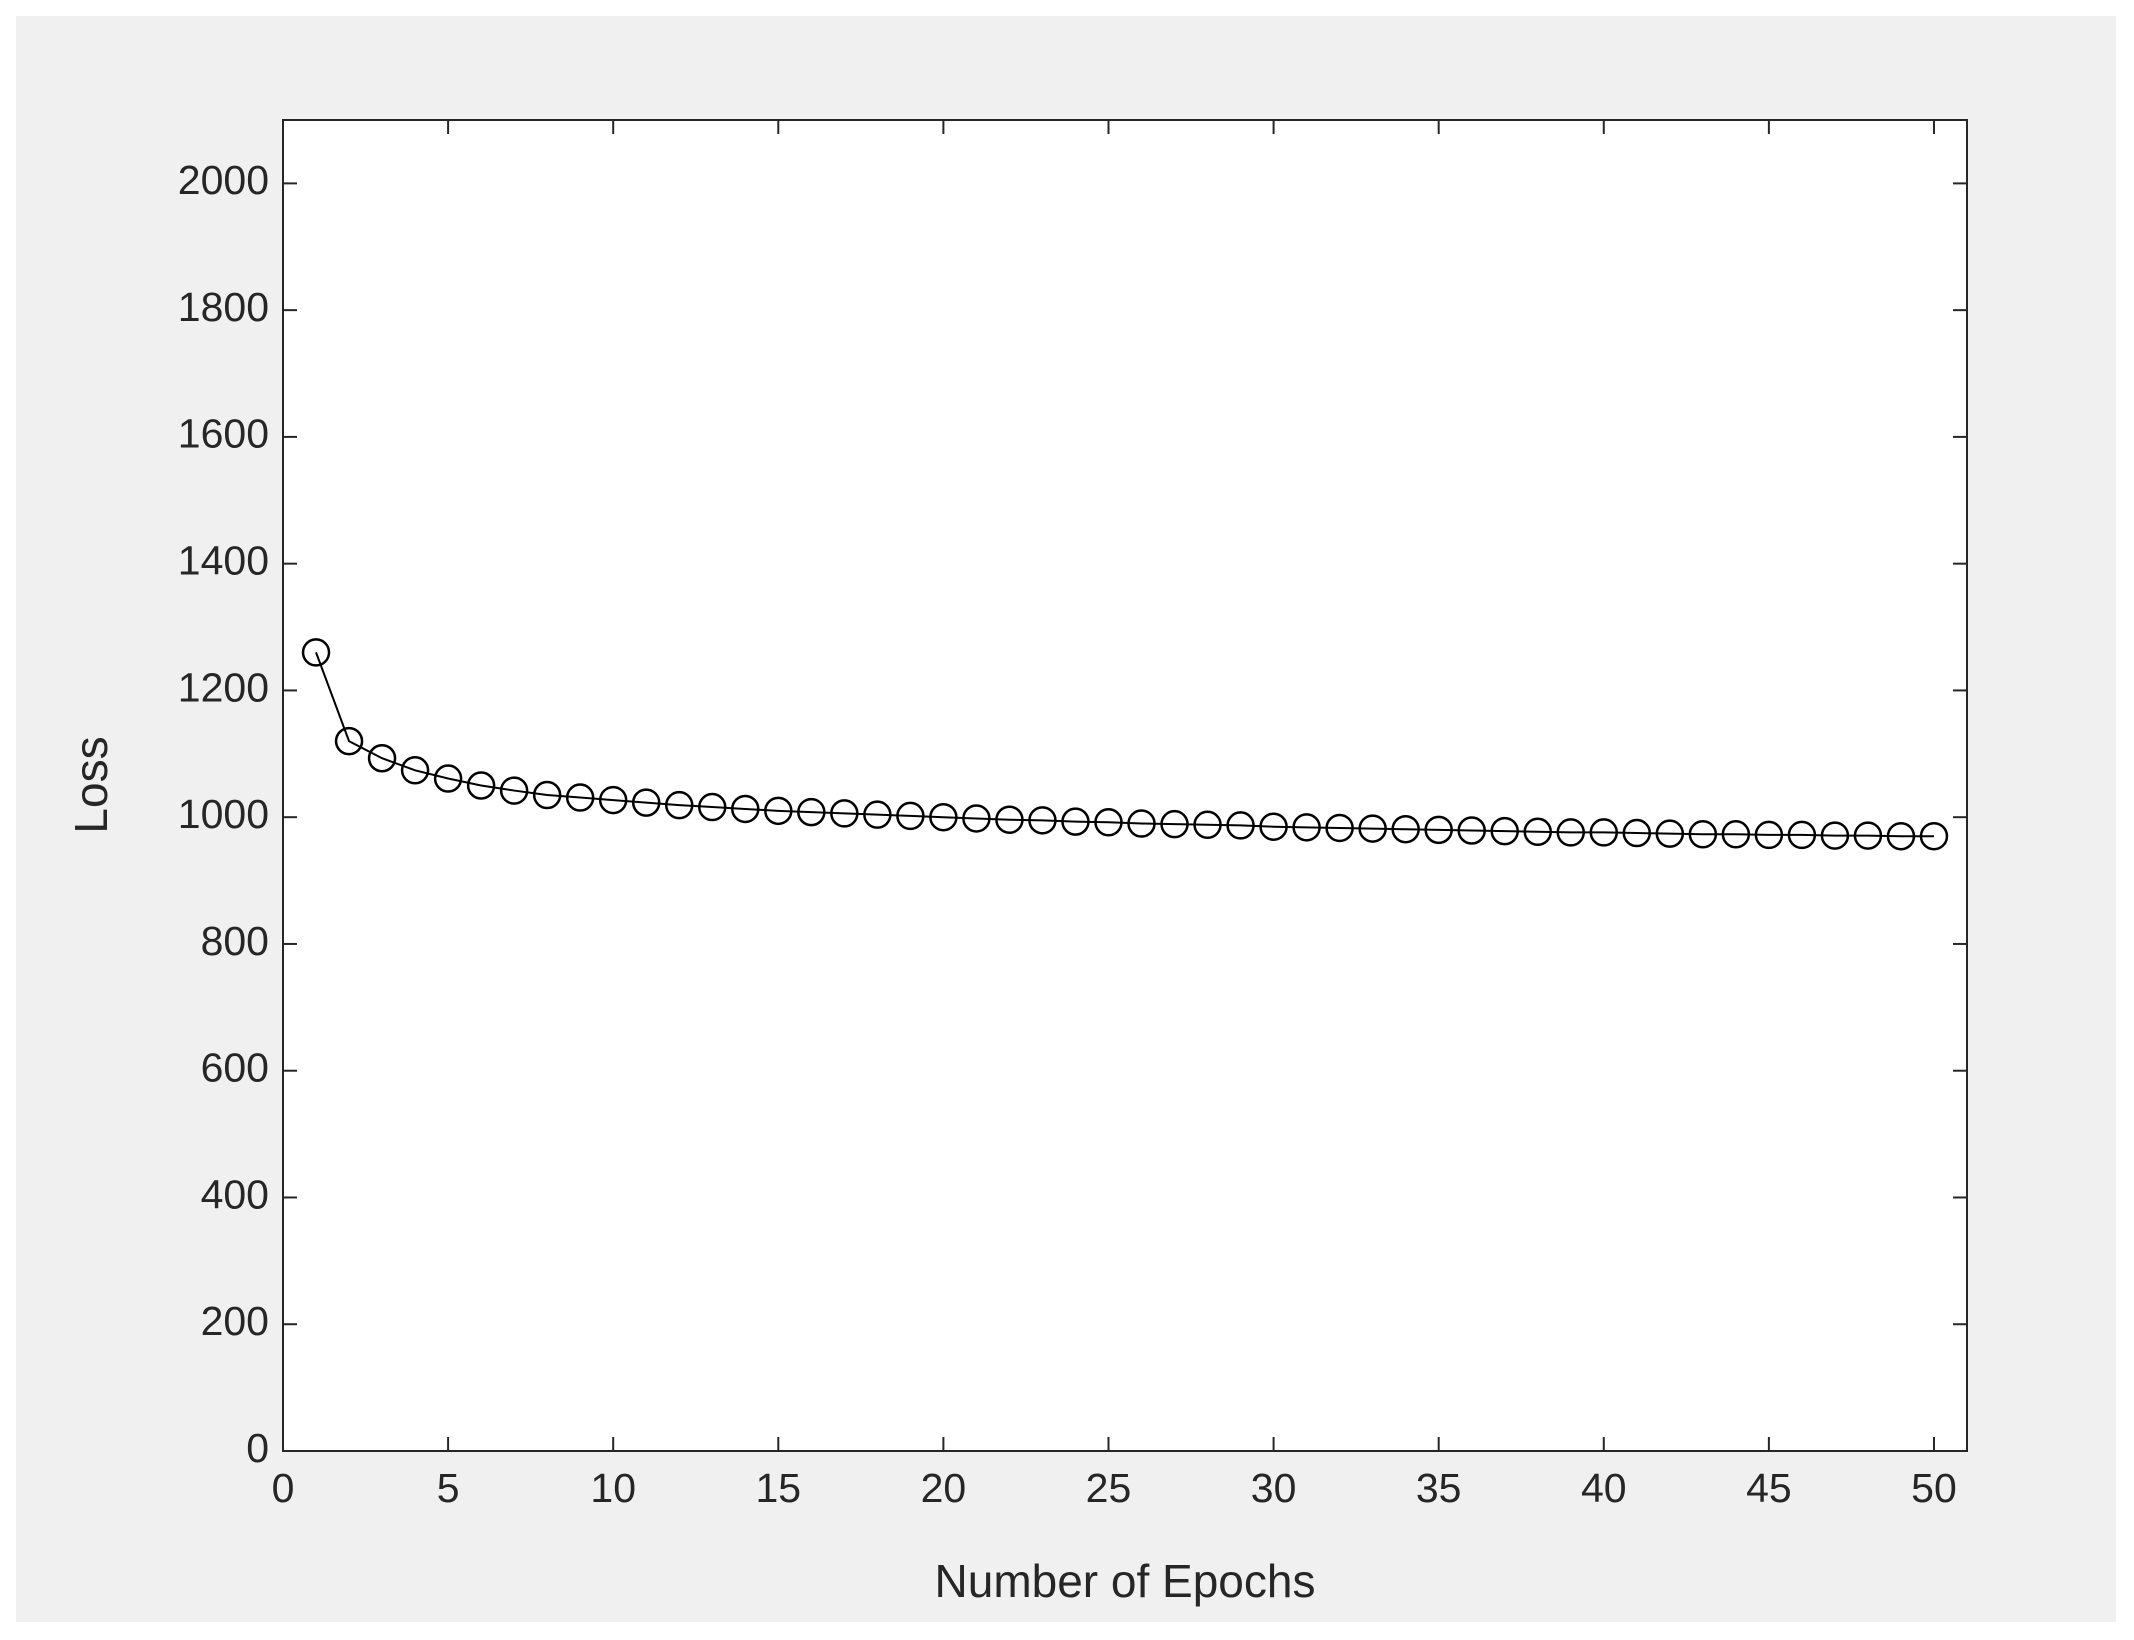  What do you see at coordinates (1274, 1488) in the screenshot?
I see `x-tick-label: 30` at bounding box center [1274, 1488].